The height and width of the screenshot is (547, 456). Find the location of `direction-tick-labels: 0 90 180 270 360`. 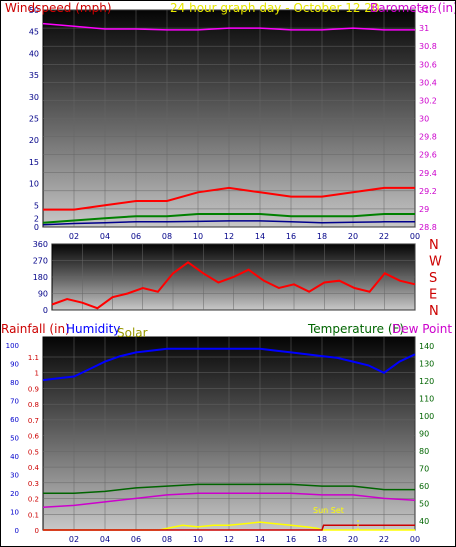

direction-tick-labels: 0 90 180 270 360 is located at coordinates (40, 277).